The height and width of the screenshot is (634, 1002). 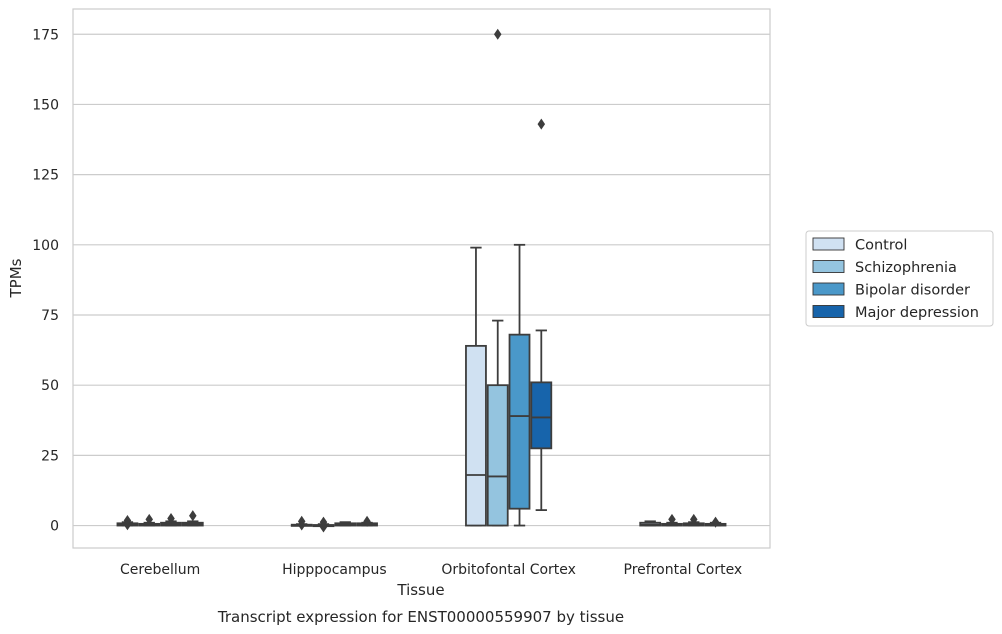 I want to click on legend-frame, so click(x=899, y=278).